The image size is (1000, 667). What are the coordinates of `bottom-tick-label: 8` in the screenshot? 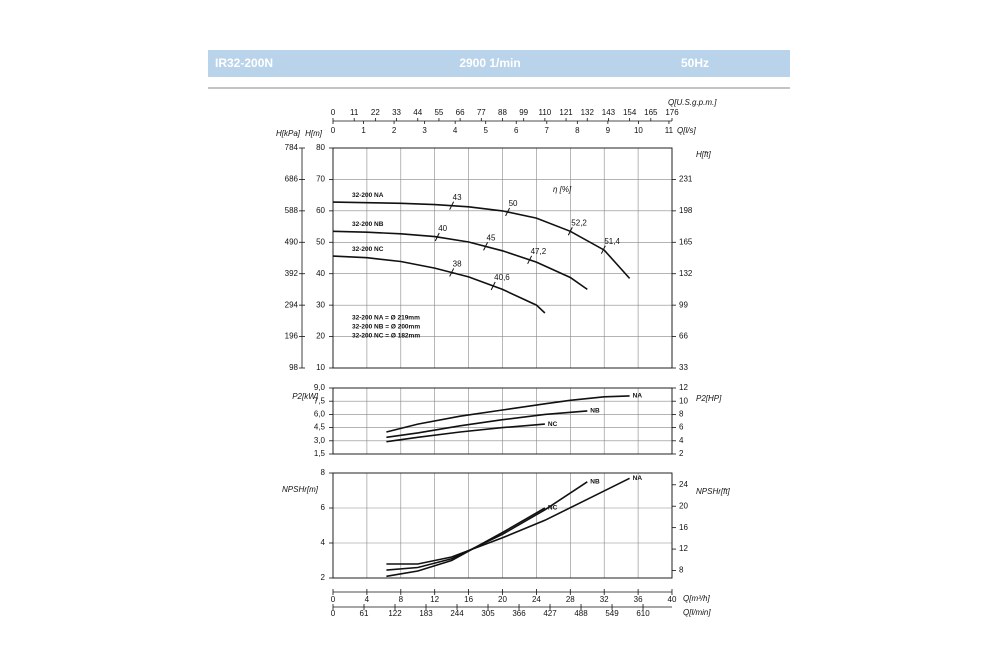 It's located at (401, 599).